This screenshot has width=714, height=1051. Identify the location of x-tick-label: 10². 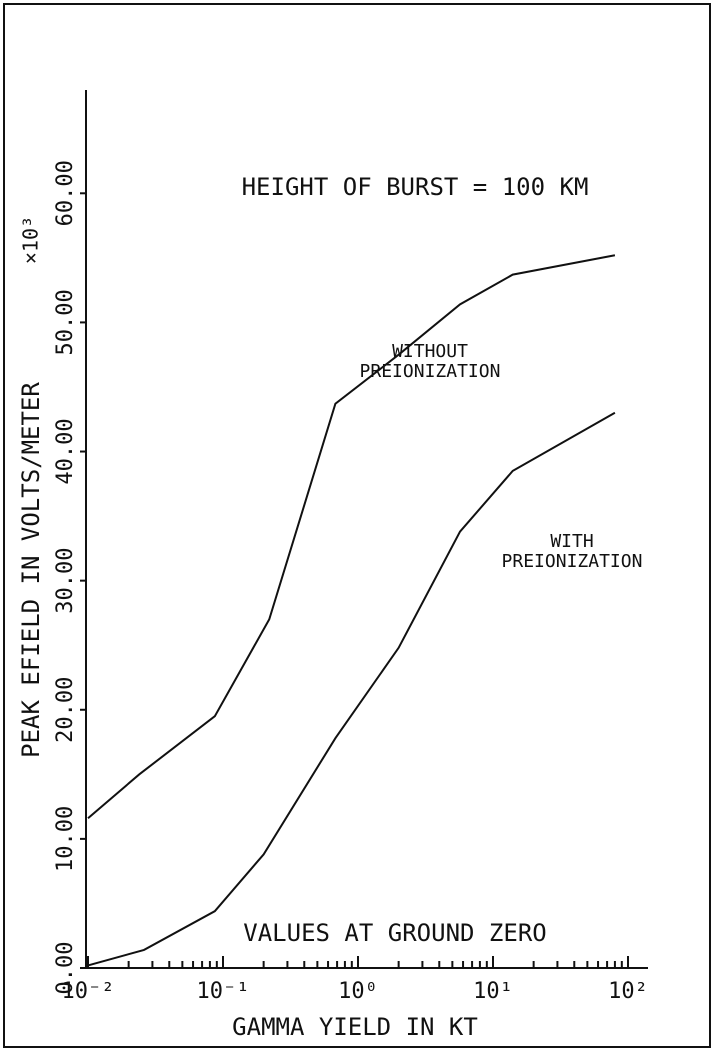
(628, 991).